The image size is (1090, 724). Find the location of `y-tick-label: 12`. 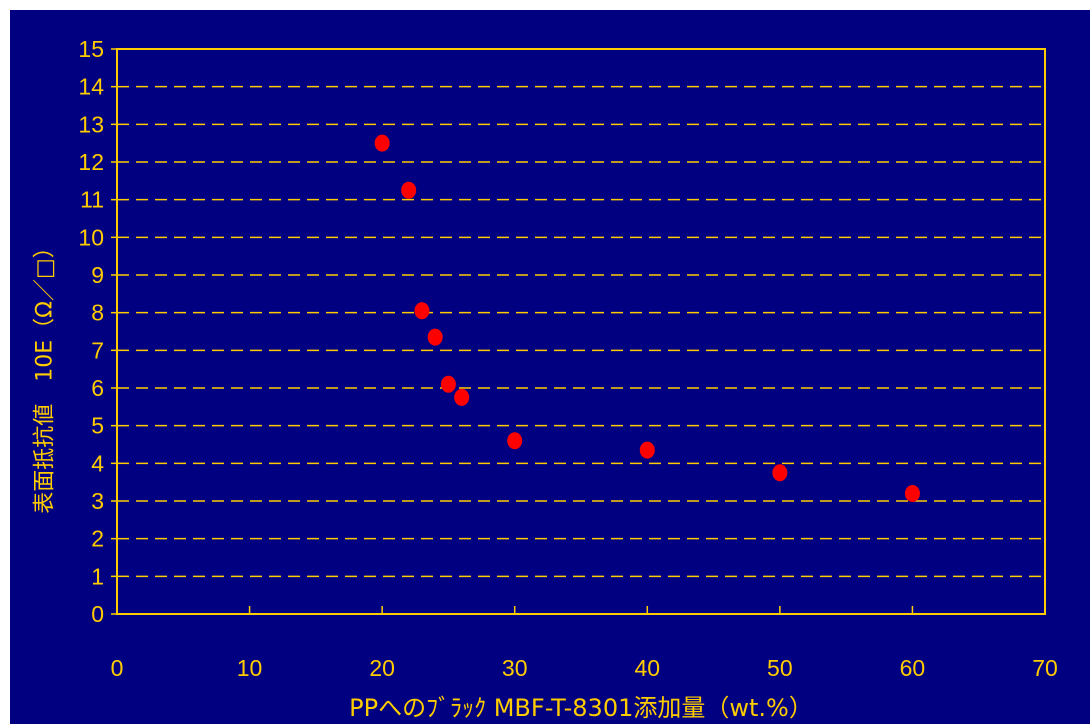

y-tick-label: 12 is located at coordinates (91, 162).